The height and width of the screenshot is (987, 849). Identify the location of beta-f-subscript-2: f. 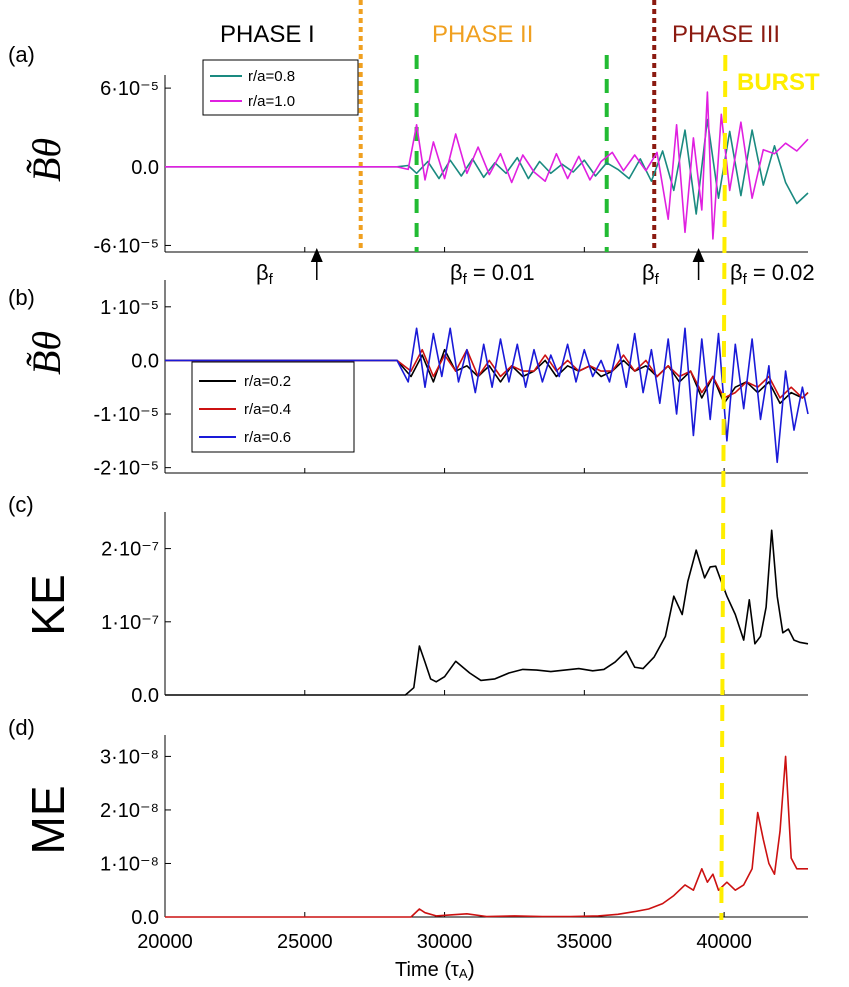
(465, 279).